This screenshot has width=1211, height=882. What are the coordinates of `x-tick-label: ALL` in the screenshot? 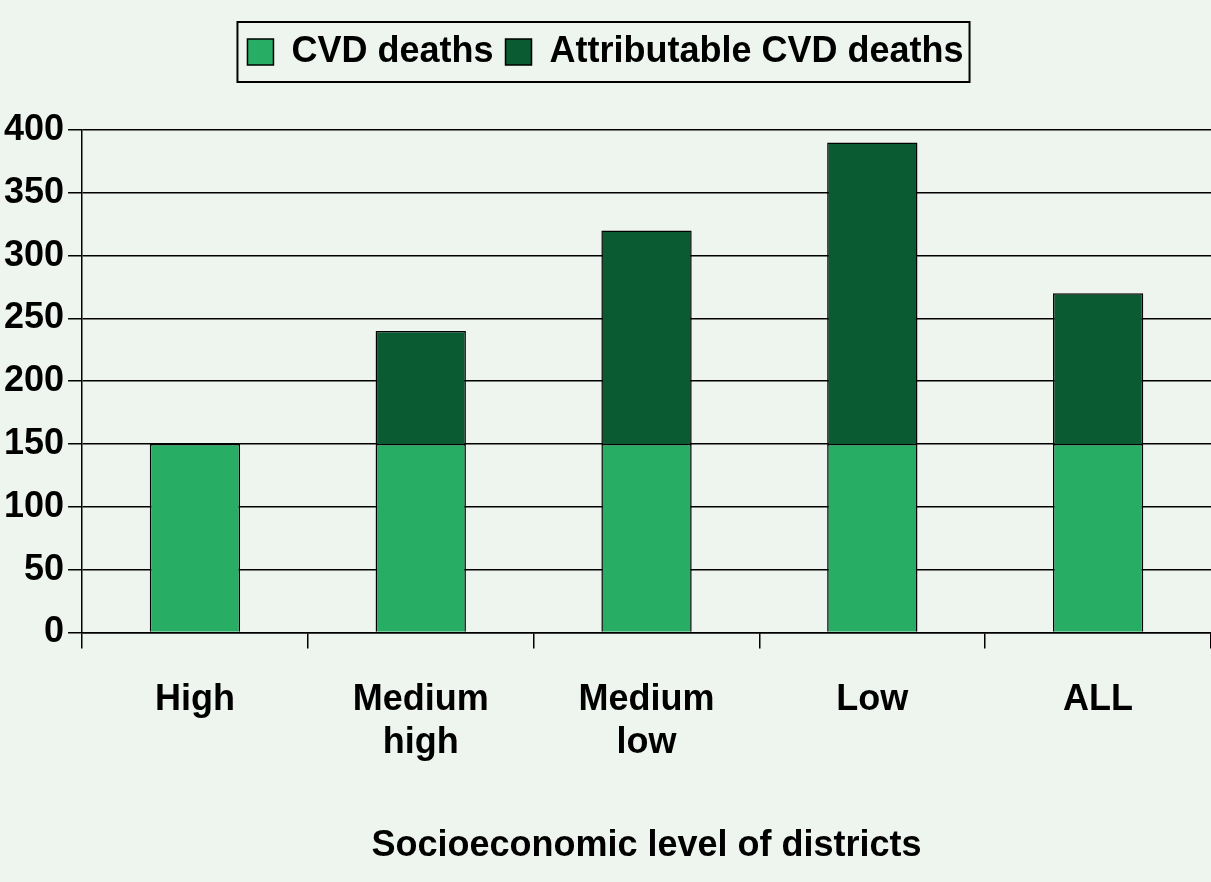 It's located at (1098, 697).